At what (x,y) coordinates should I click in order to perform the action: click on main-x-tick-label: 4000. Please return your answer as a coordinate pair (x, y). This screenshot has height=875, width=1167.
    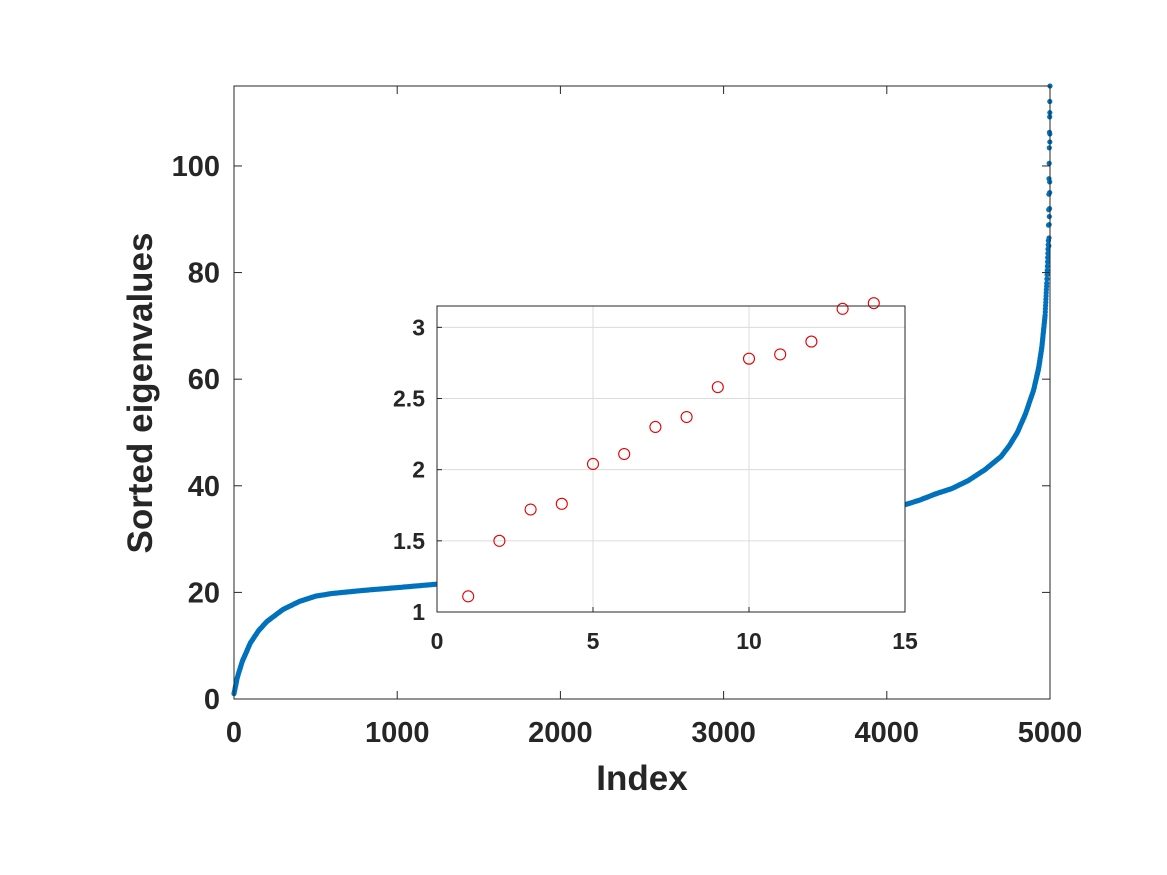
    Looking at the image, I should click on (887, 733).